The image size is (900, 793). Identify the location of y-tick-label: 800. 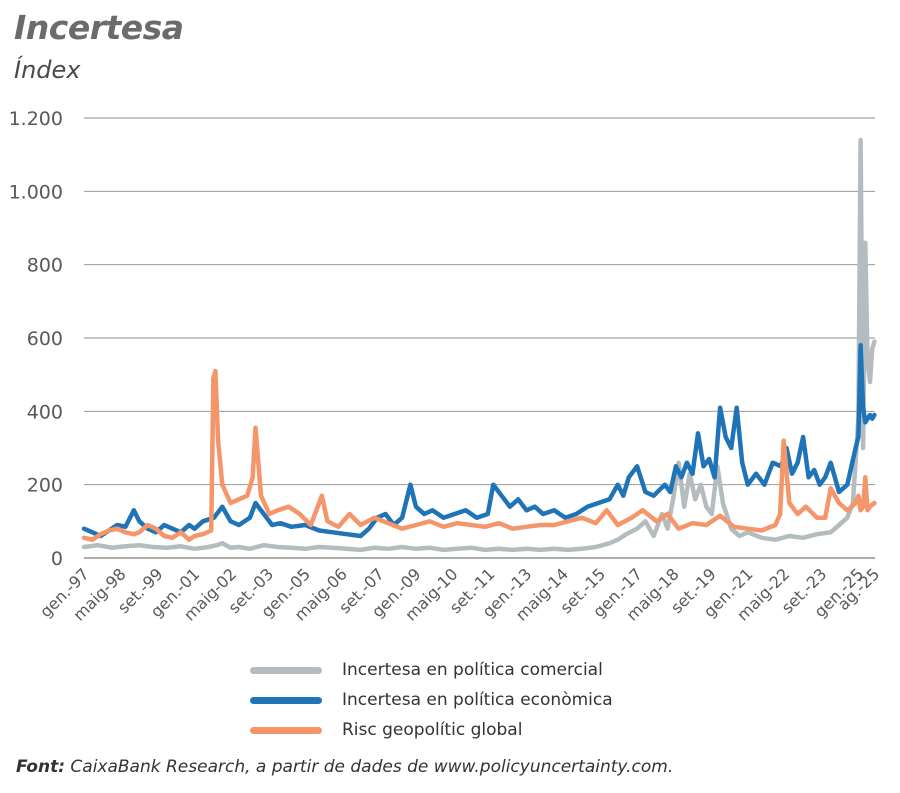
(45, 266).